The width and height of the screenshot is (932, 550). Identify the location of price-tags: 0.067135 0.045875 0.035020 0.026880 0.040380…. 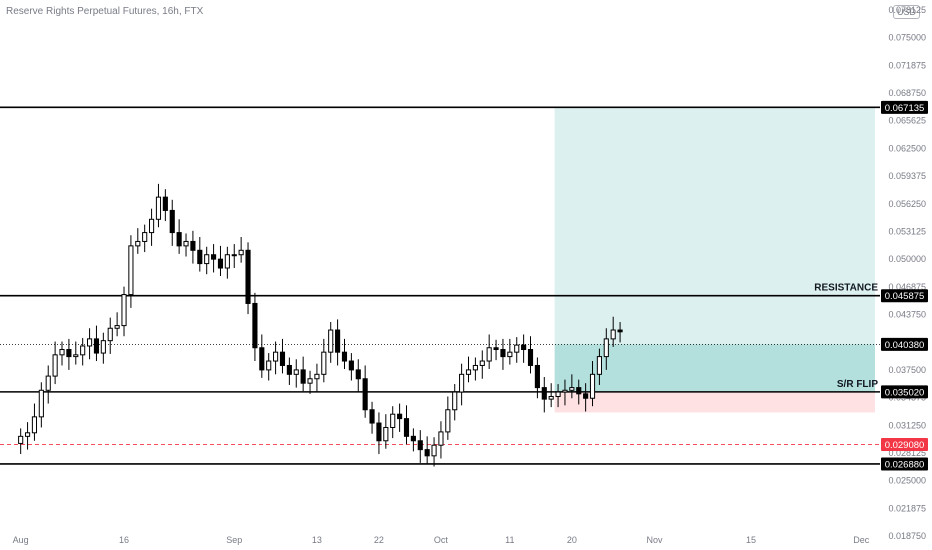
(904, 285).